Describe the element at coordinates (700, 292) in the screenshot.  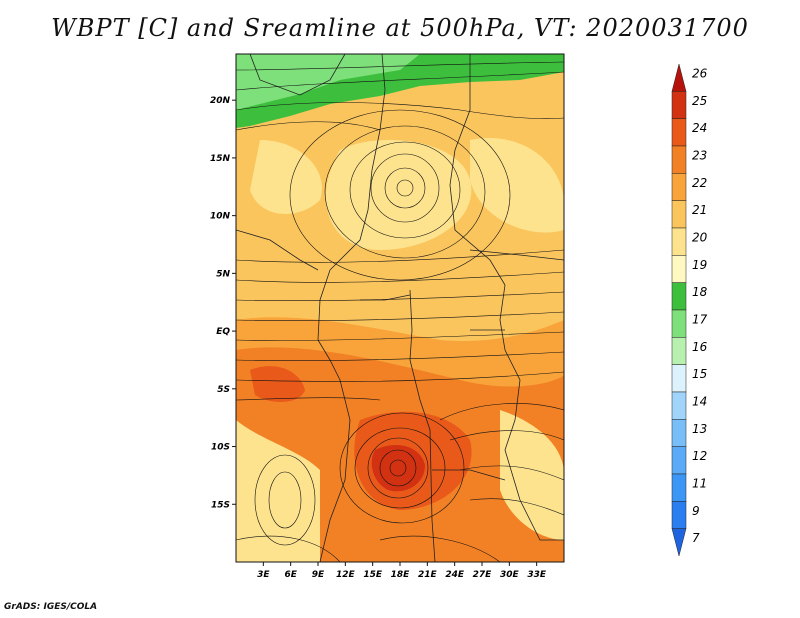
I see `colorbar-label: 18` at that location.